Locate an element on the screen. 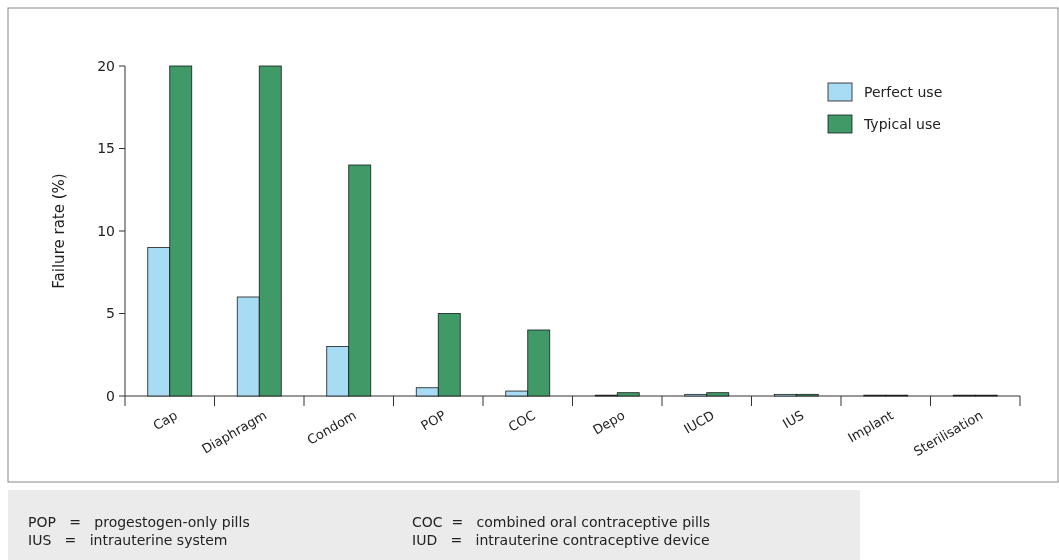 Image resolution: width=1059 pixels, height=560 pixels. x-tick-label: POP is located at coordinates (433, 420).